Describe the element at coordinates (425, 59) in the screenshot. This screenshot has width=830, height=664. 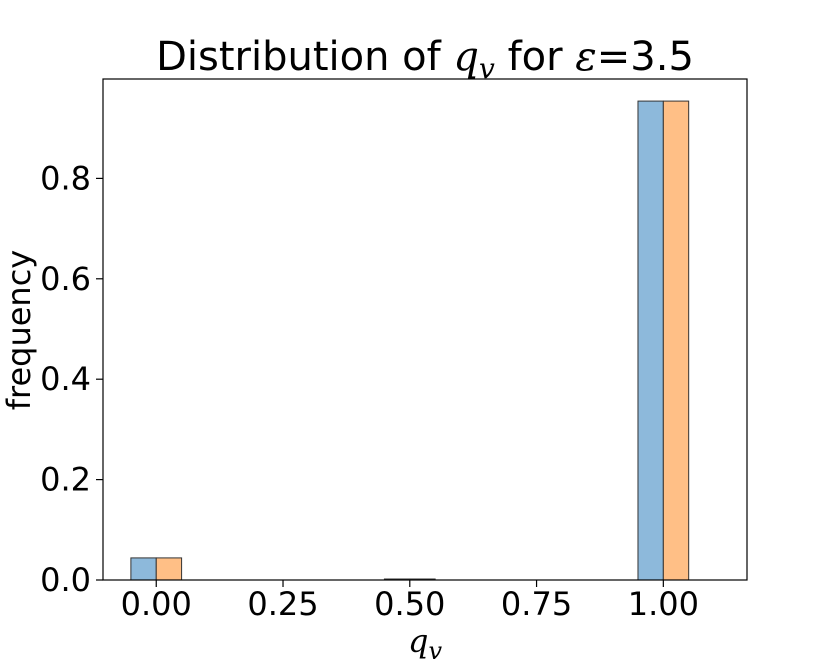
I see `chart-title: Distribution of qv for ε=3.5` at that location.